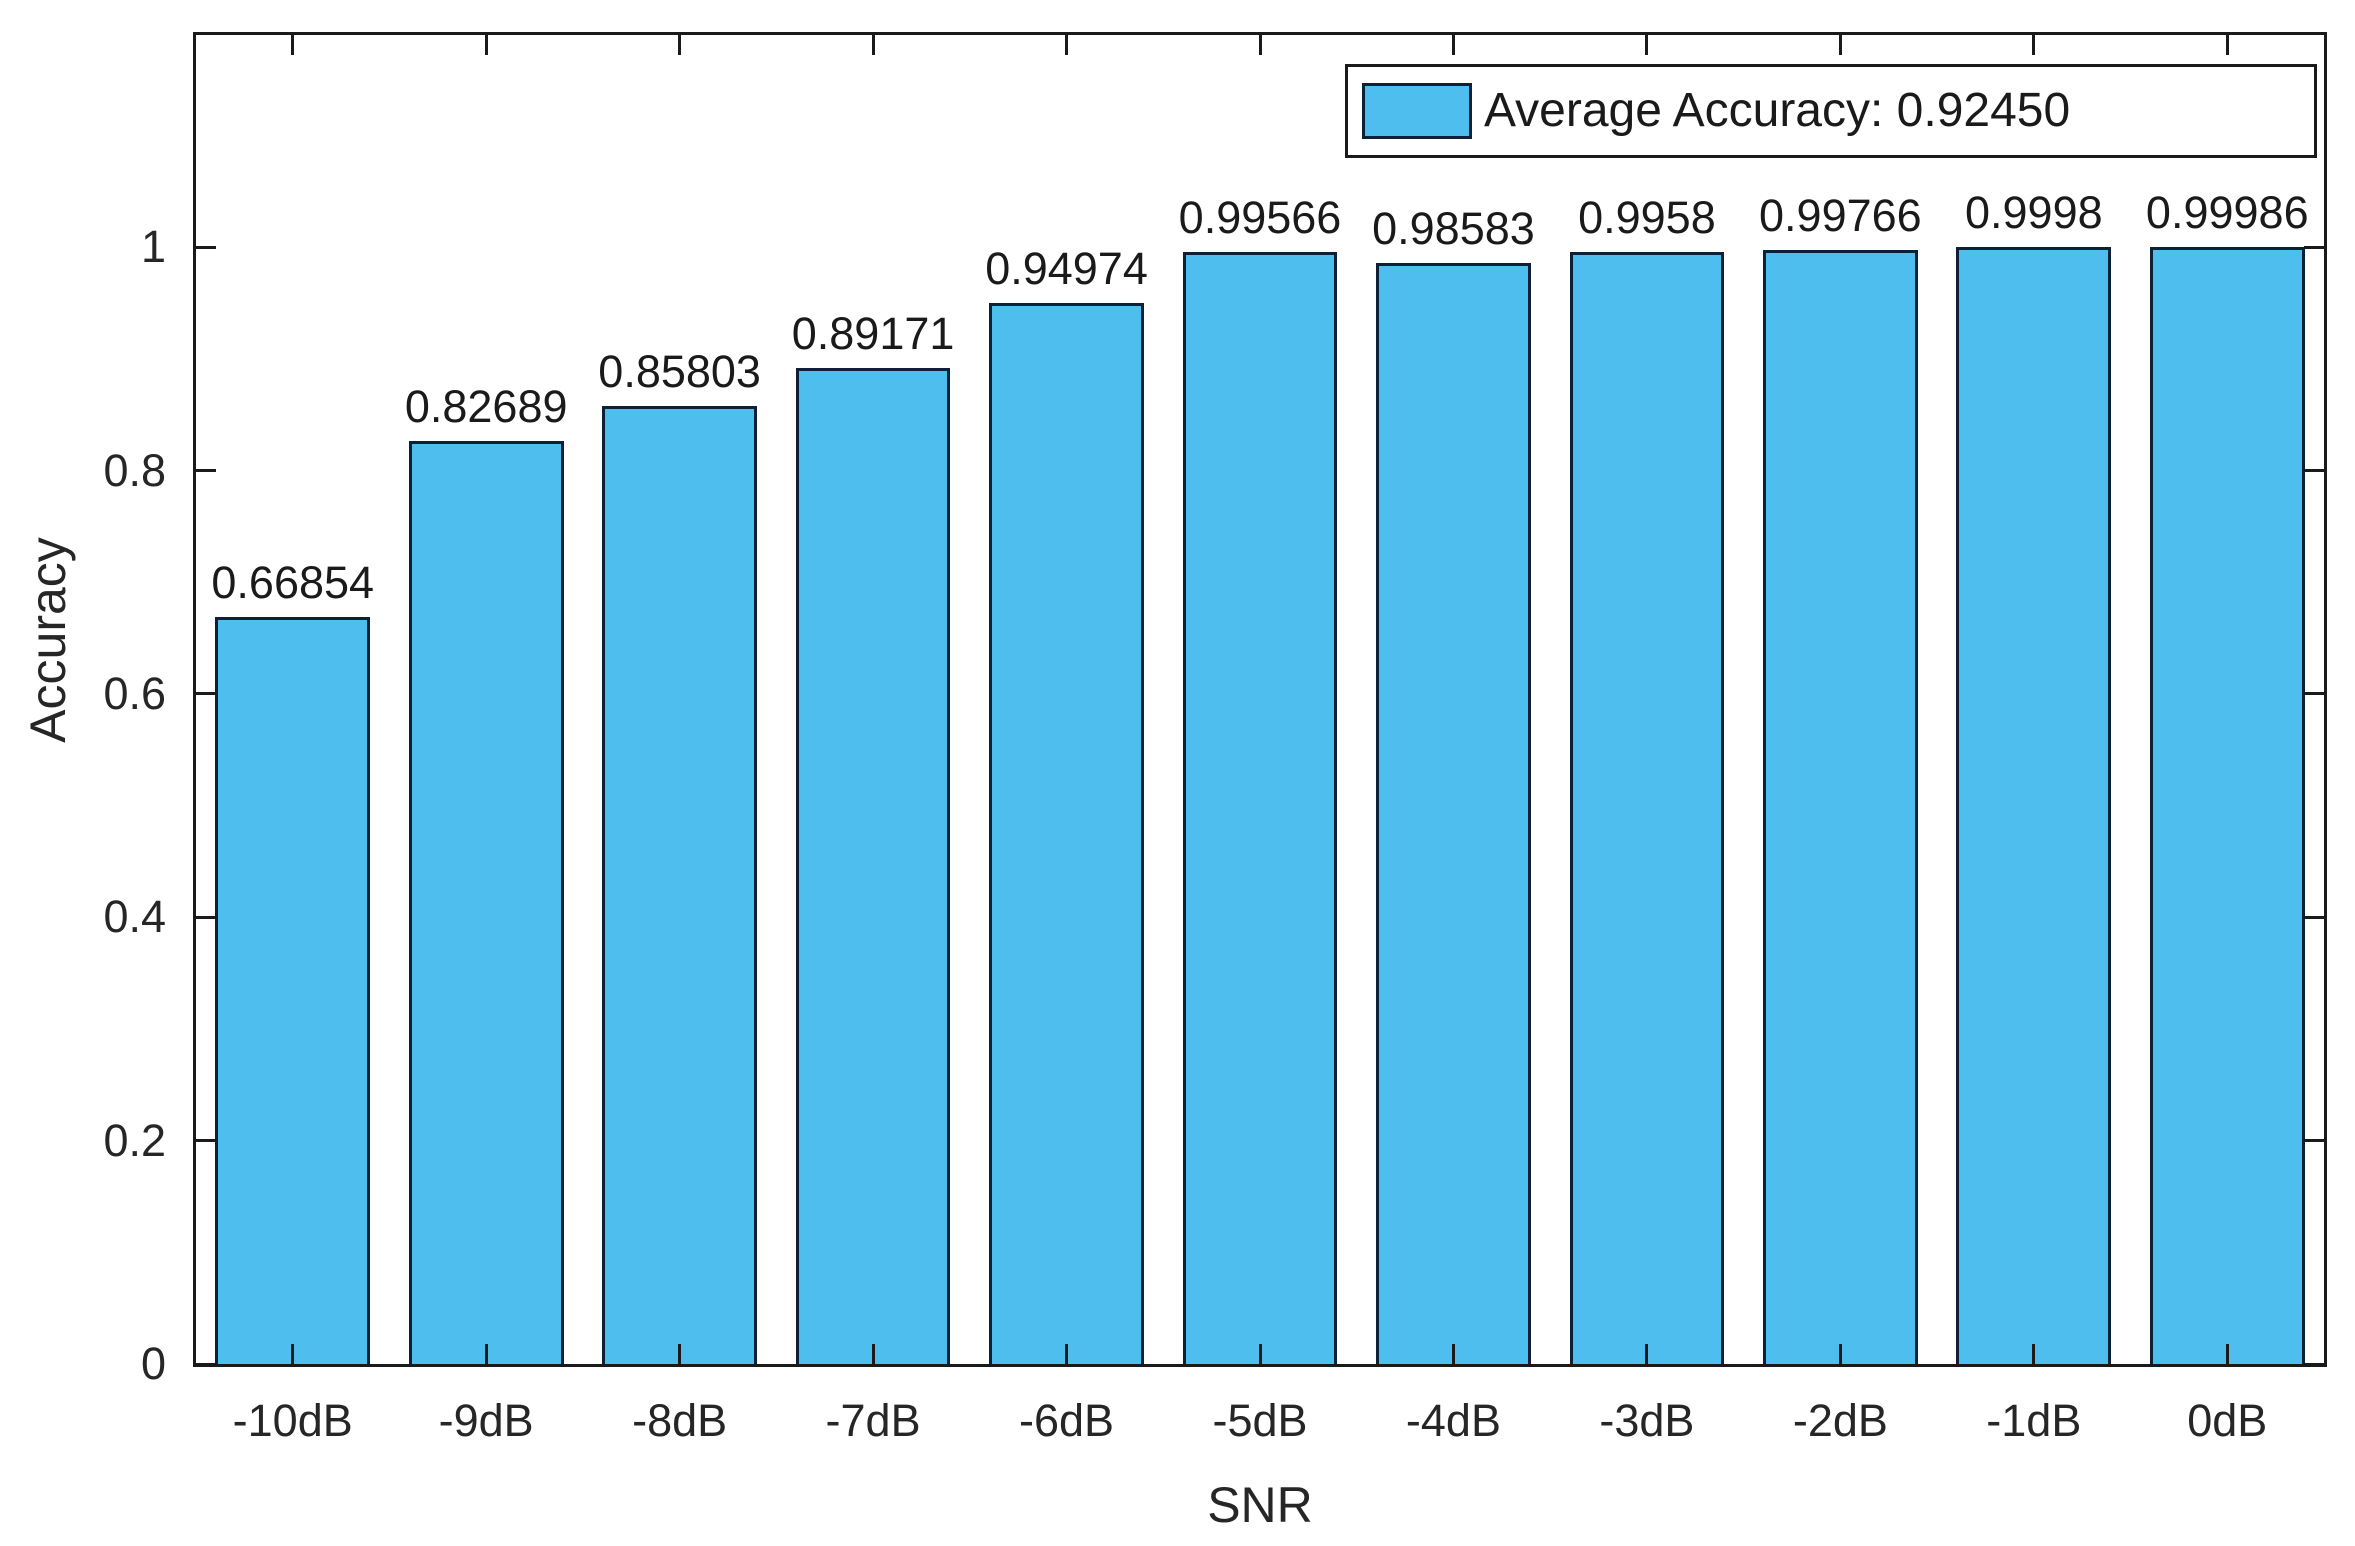  Describe the element at coordinates (1777, 110) in the screenshot. I see `legend-label: Average Accuracy: 0.92450` at that location.